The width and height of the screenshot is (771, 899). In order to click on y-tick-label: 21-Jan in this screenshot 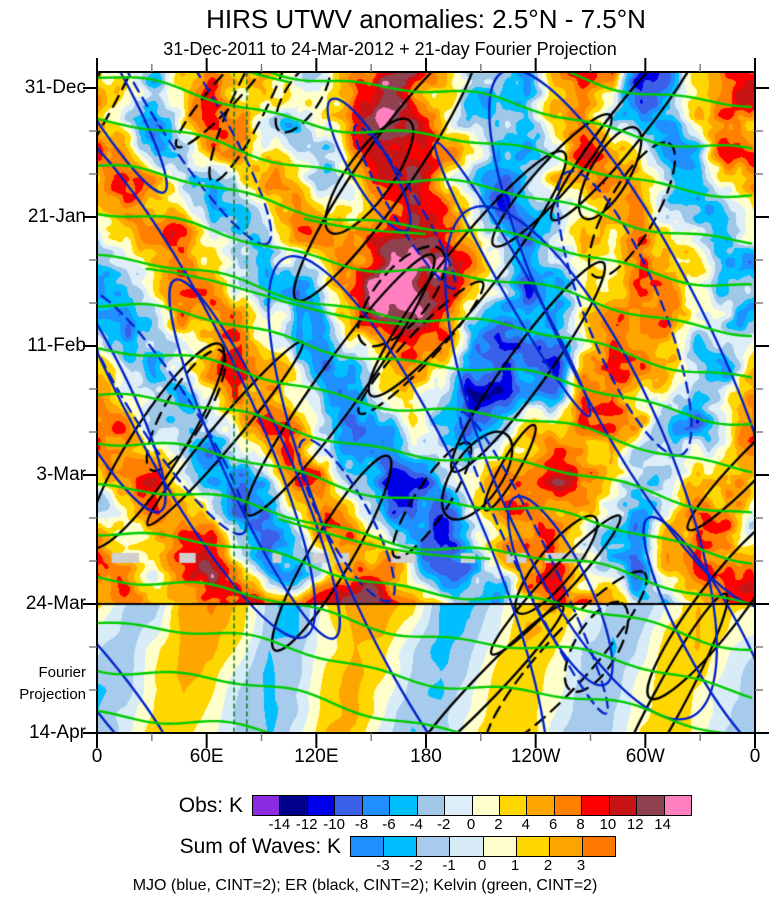, I will do `click(56, 216)`.